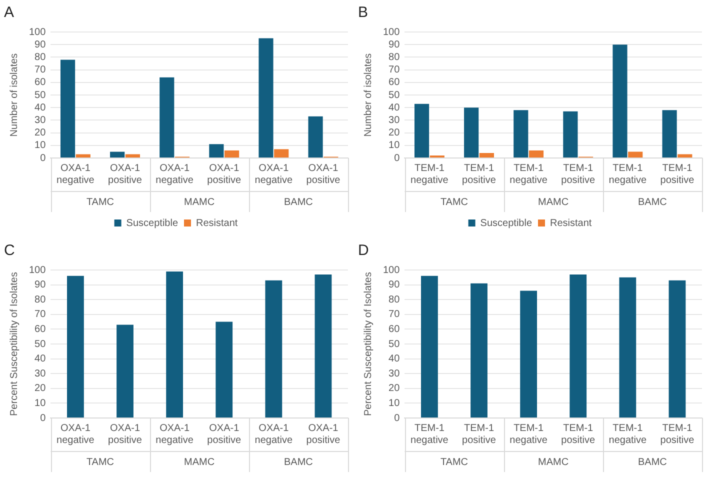  Describe the element at coordinates (363, 251) in the screenshot. I see `chart-title: D` at that location.